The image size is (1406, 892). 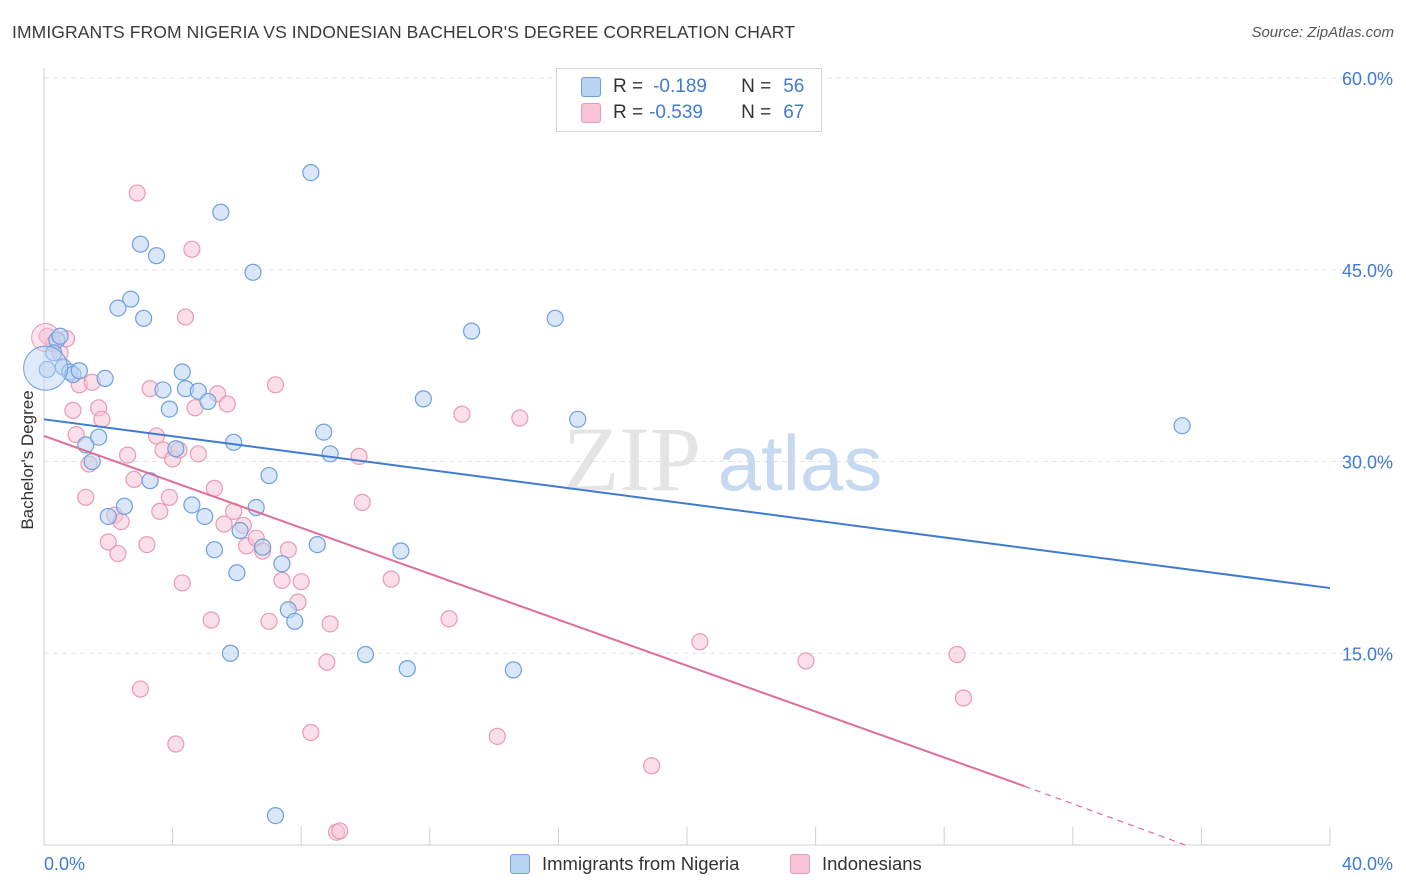 I want to click on watermark: ZIP atlas, so click(x=722, y=459).